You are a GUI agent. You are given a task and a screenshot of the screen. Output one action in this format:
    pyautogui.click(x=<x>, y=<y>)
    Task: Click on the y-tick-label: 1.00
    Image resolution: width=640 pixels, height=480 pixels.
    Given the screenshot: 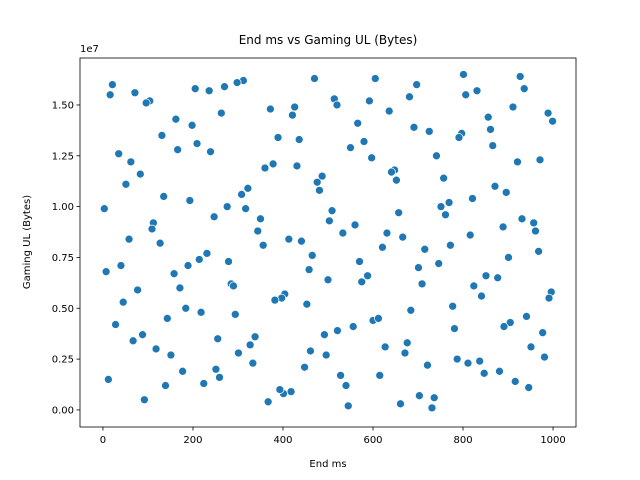 What is the action you would take?
    pyautogui.click(x=63, y=207)
    